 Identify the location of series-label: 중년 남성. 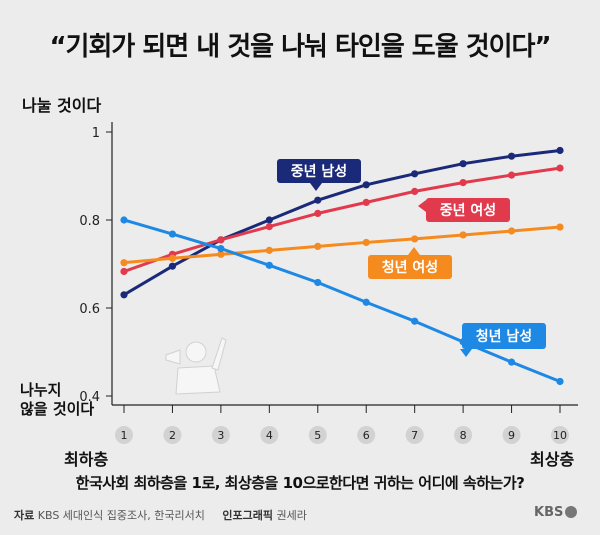
(319, 171).